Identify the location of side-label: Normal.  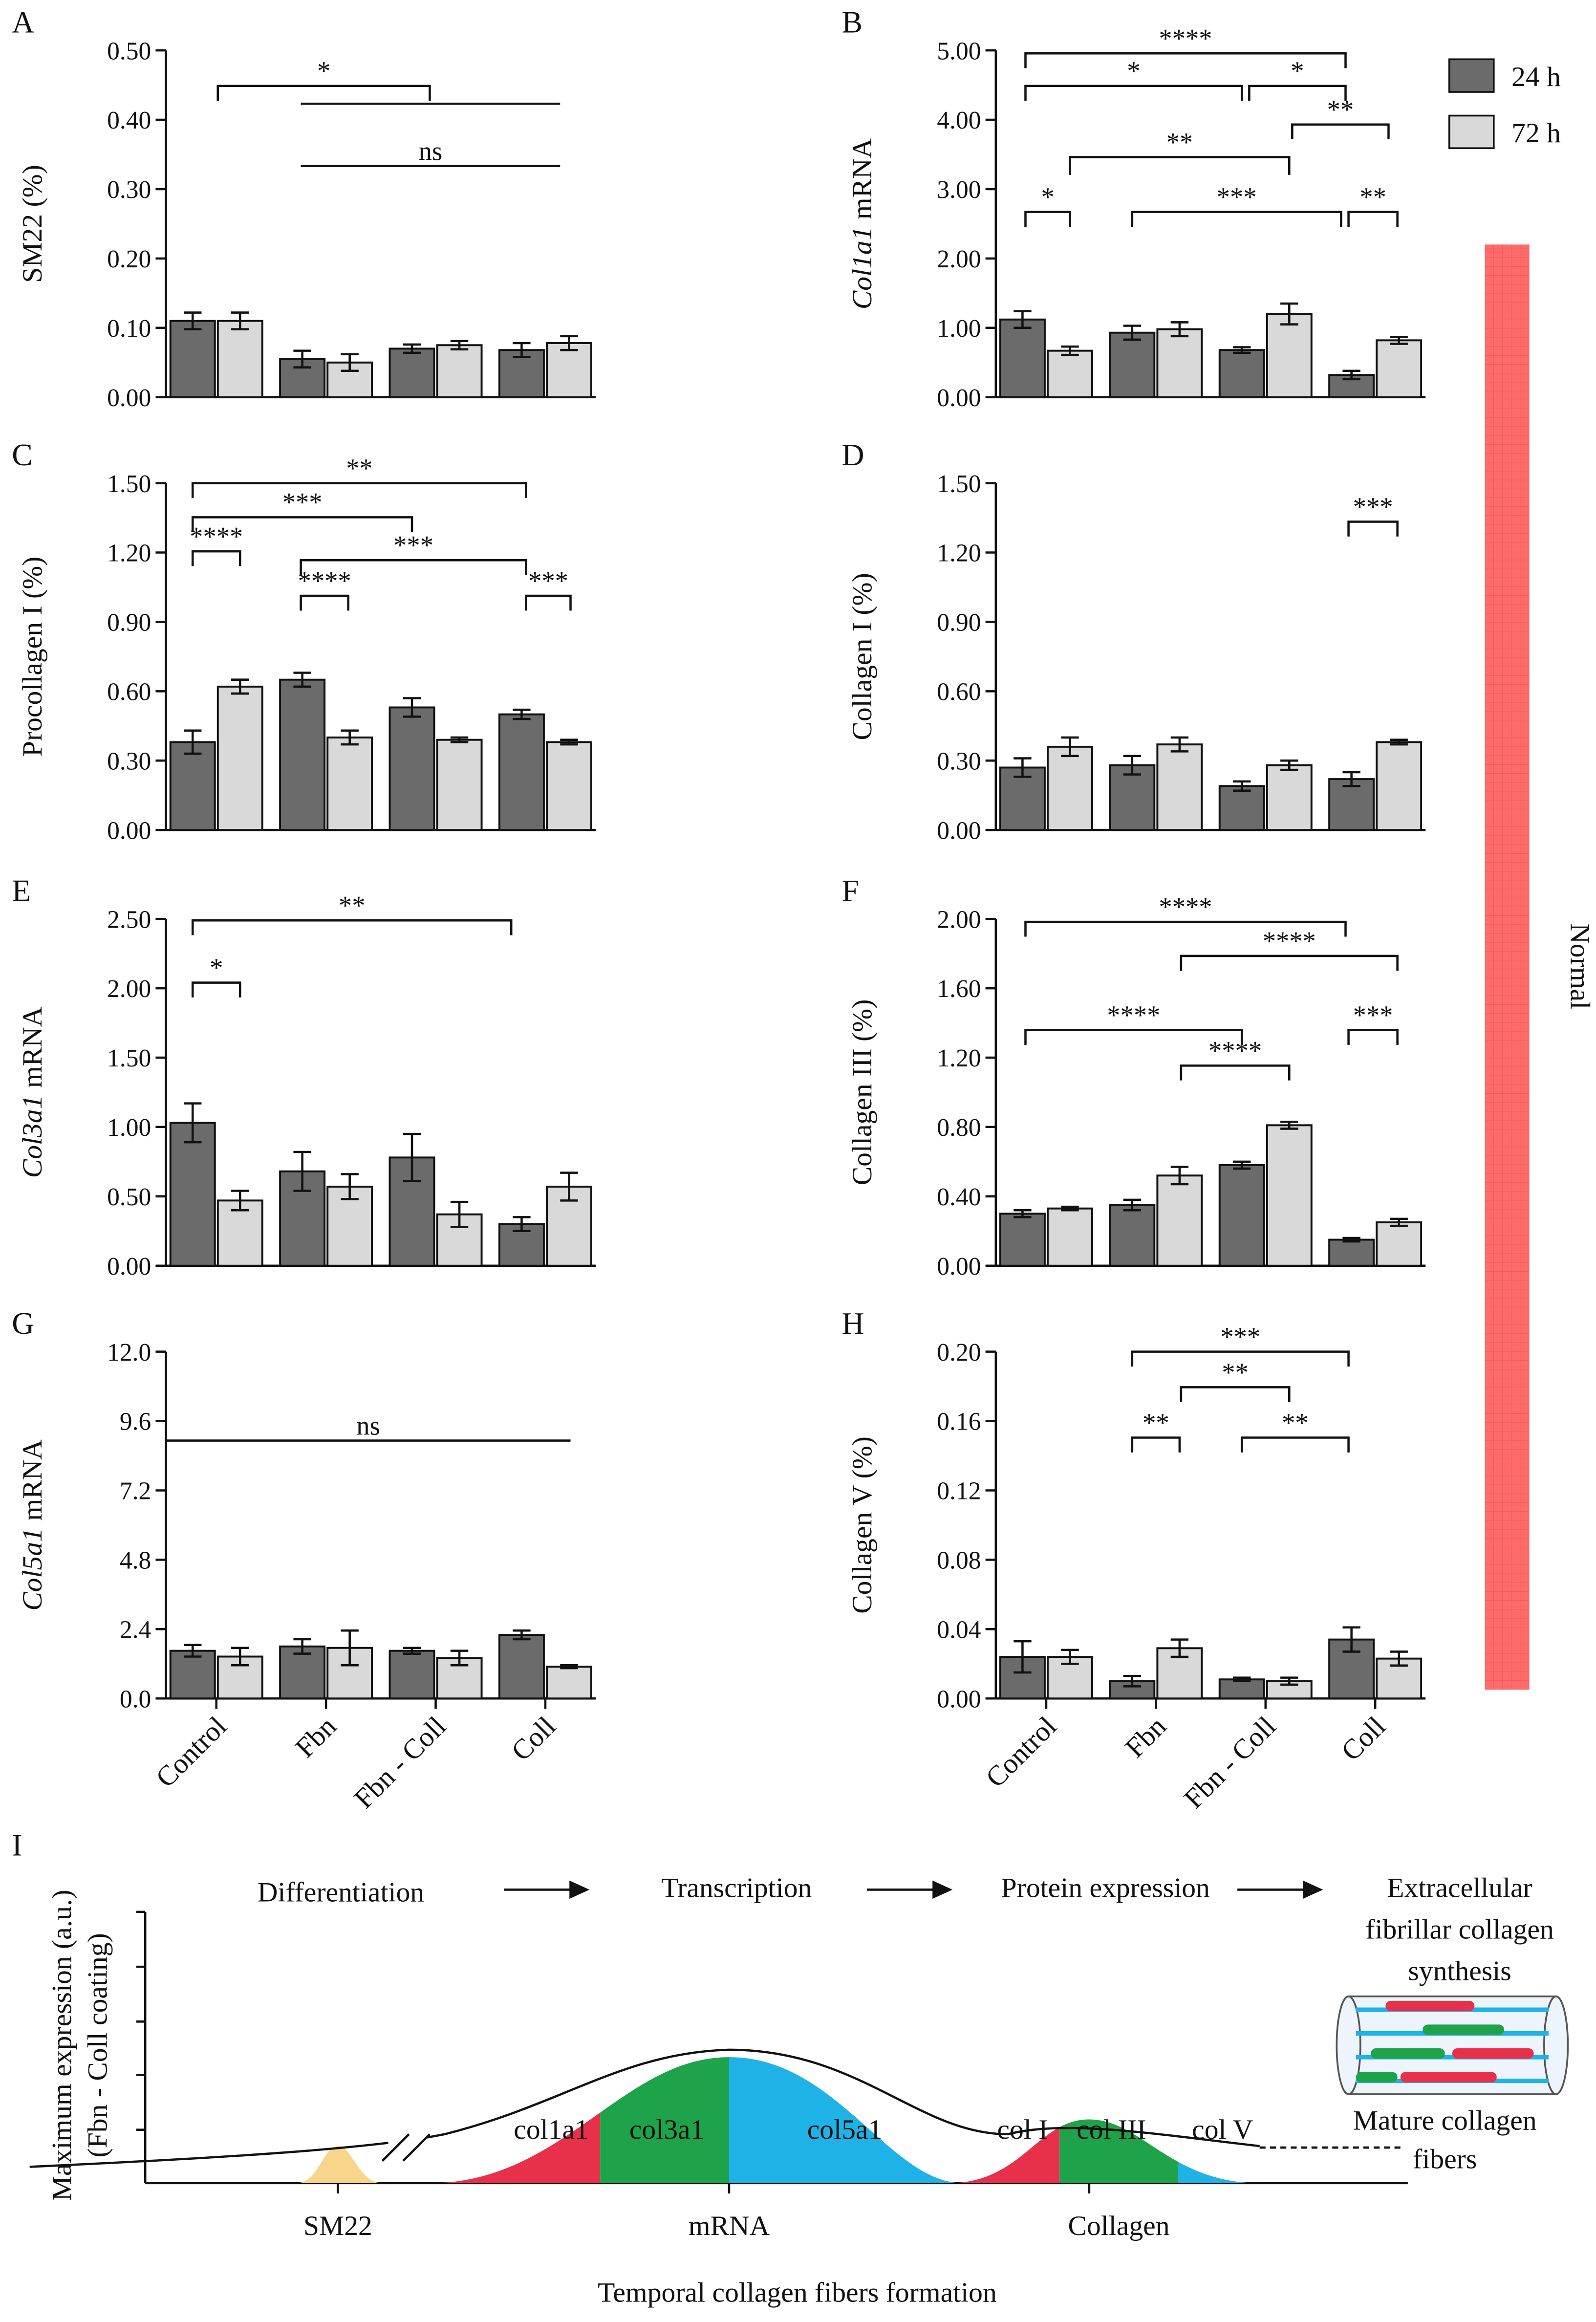
(1579, 966).